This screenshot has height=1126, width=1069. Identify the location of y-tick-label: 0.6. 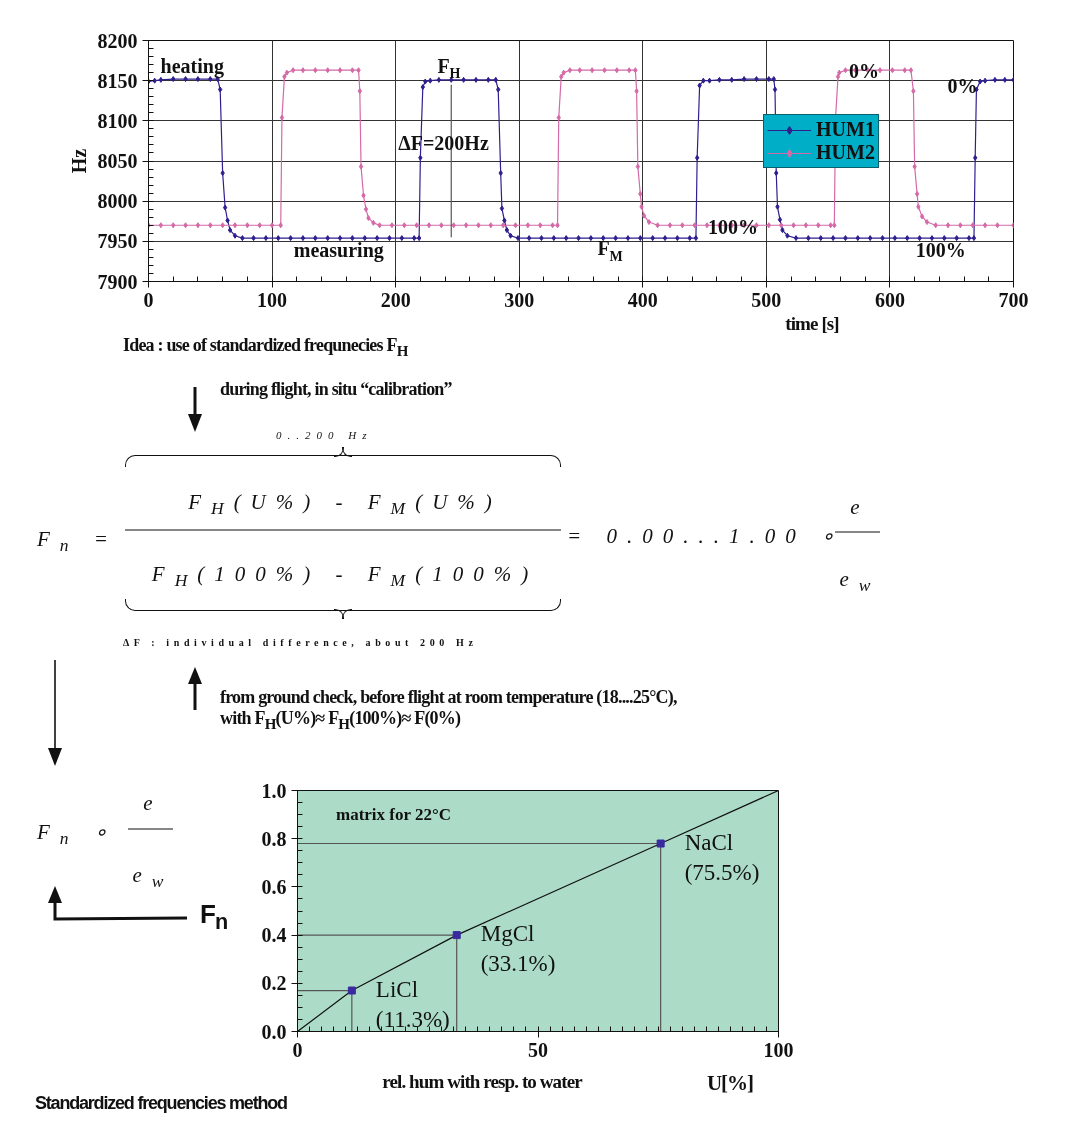
(274, 886).